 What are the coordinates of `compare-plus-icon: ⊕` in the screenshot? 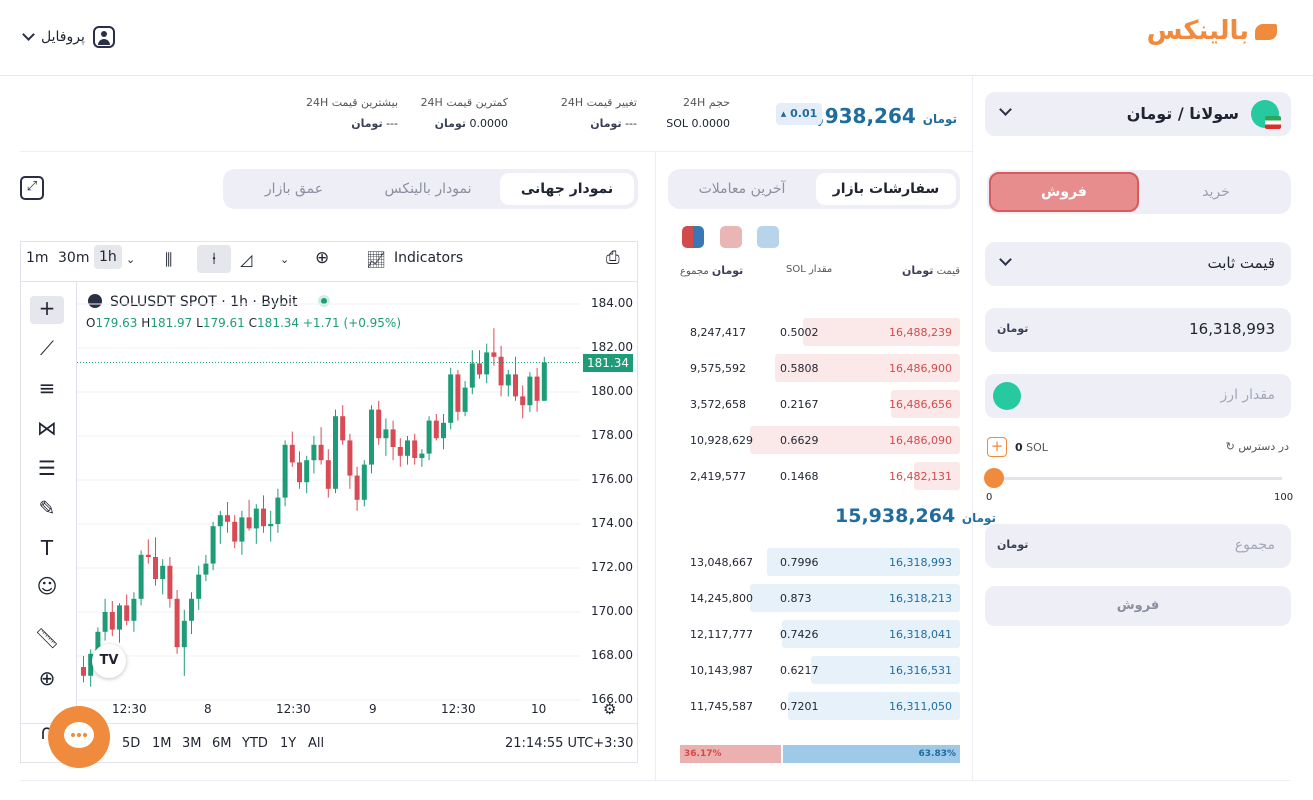 It's located at (322, 258).